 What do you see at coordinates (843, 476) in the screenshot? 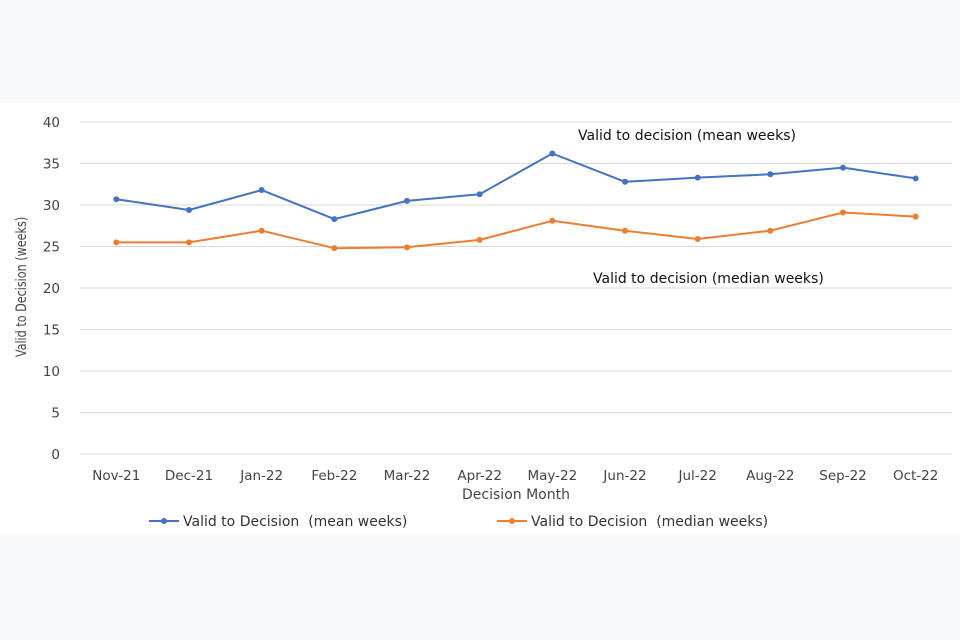
I see `x-tick-label: Sep-22` at bounding box center [843, 476].